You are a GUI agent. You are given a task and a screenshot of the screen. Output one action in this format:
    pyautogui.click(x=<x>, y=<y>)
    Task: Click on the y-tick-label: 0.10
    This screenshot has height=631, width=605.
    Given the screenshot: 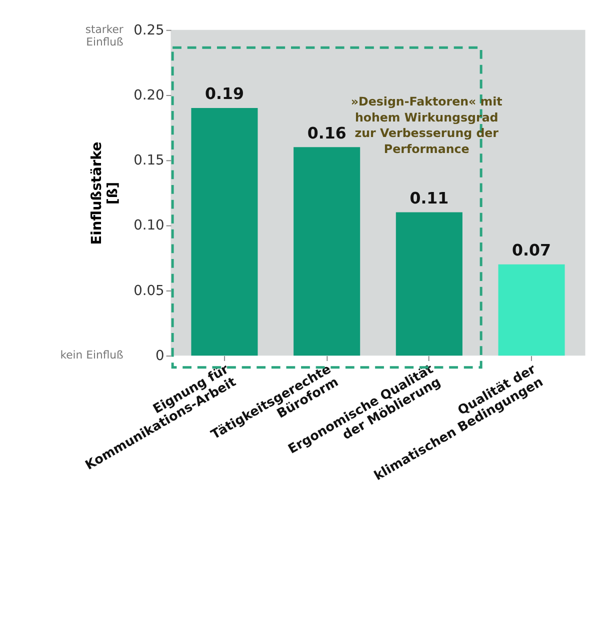 What is the action you would take?
    pyautogui.click(x=149, y=226)
    